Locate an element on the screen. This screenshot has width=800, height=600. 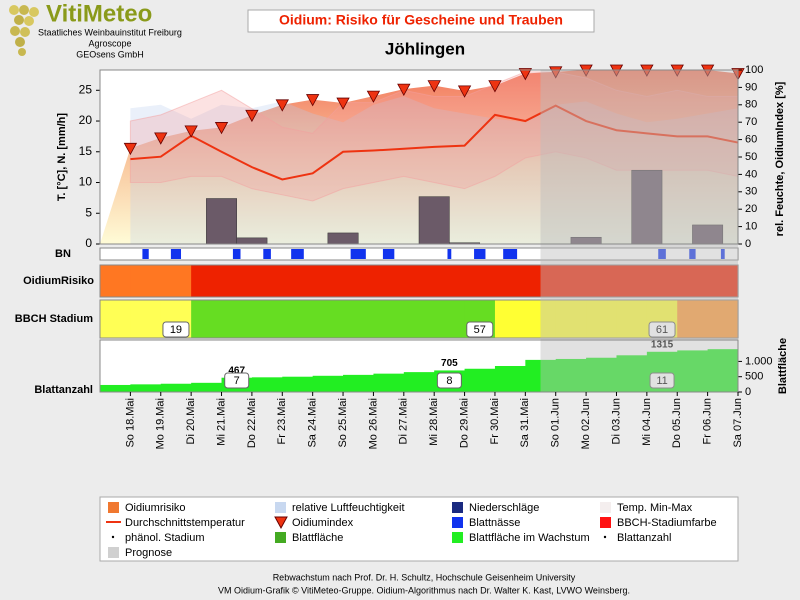
x-tick-label: Sa 07.Jun is located at coordinates (738, 423).